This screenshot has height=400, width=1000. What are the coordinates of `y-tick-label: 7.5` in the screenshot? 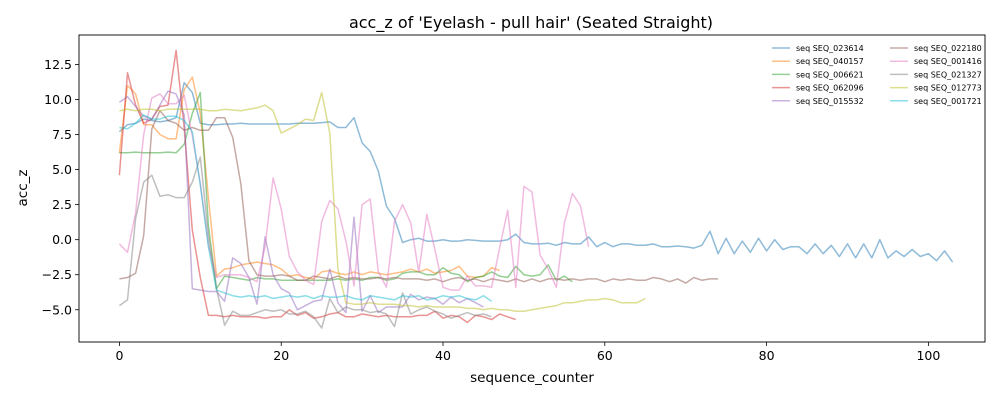 It's located at (62, 134).